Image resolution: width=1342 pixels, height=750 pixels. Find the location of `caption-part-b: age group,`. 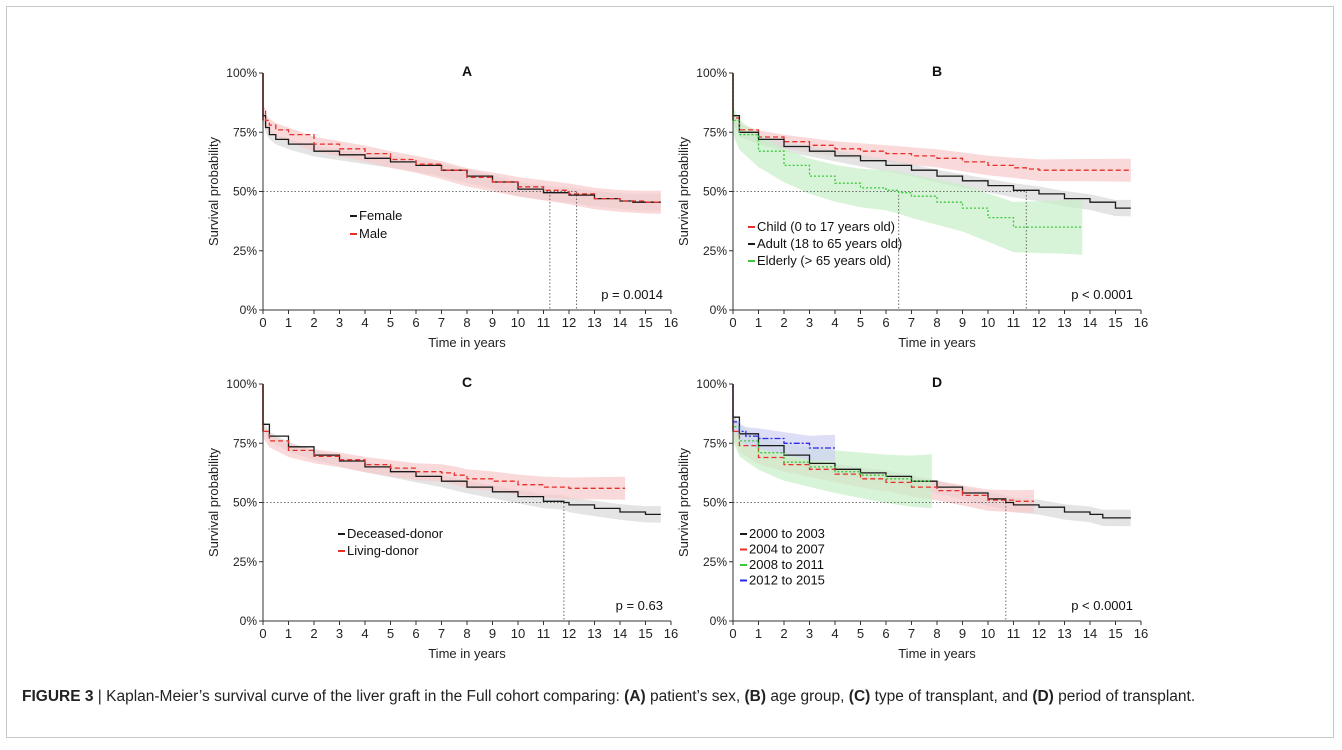

caption-part-b: age group, is located at coordinates (807, 696).